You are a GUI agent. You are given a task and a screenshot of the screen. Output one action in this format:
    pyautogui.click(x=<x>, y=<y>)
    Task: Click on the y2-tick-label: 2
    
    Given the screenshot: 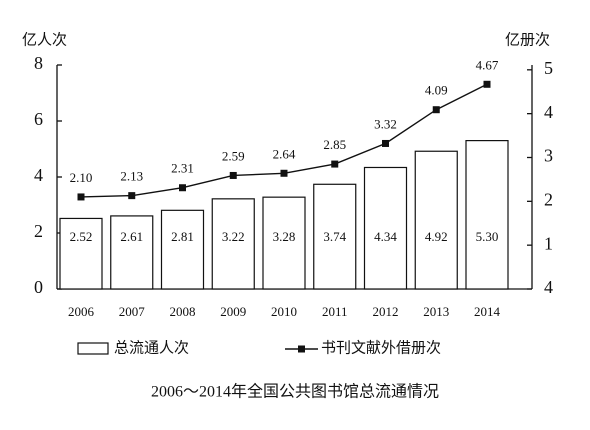 What is the action you would take?
    pyautogui.click(x=548, y=199)
    